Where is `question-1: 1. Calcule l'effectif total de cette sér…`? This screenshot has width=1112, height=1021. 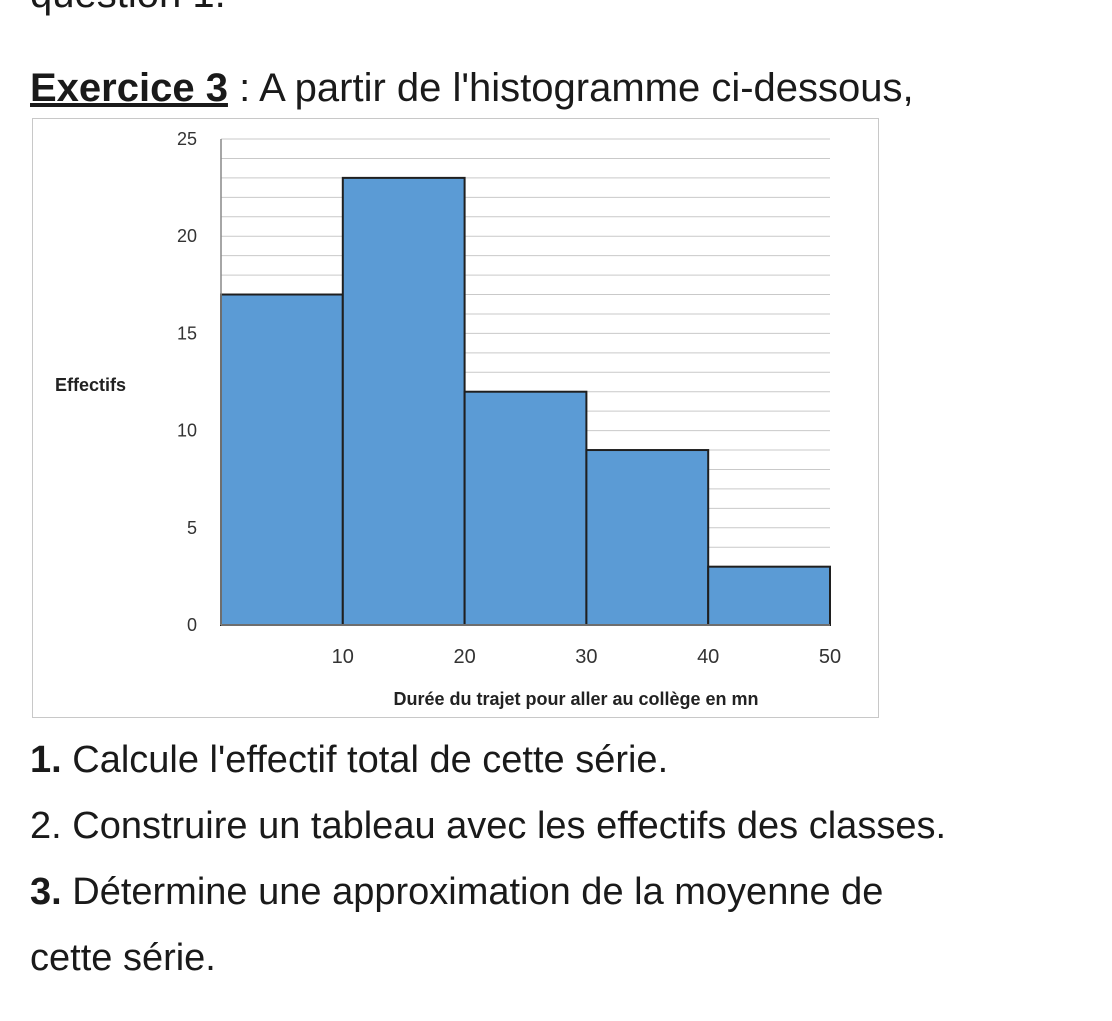
question-1: 1. Calcule l'effectif total de cette sér… is located at coordinates (349, 760).